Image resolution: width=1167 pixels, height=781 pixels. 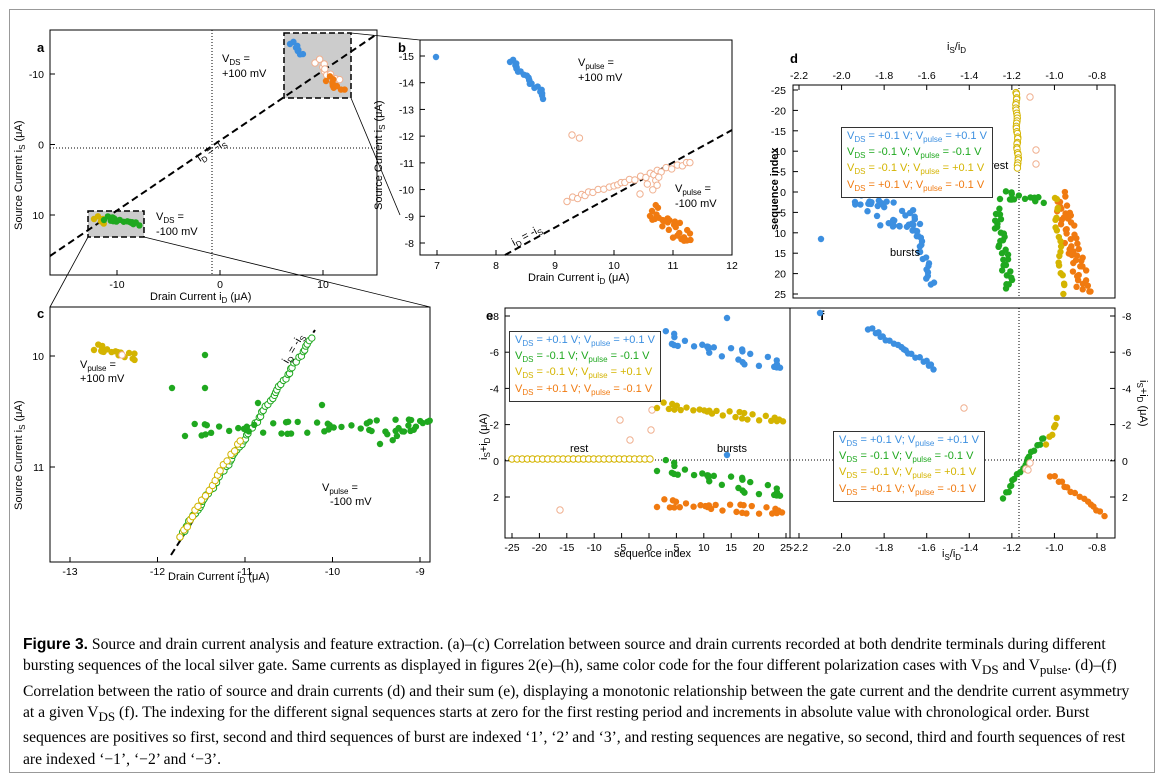 What do you see at coordinates (494, 426) in the screenshot?
I see `y-tick-label: -2` at bounding box center [494, 426].